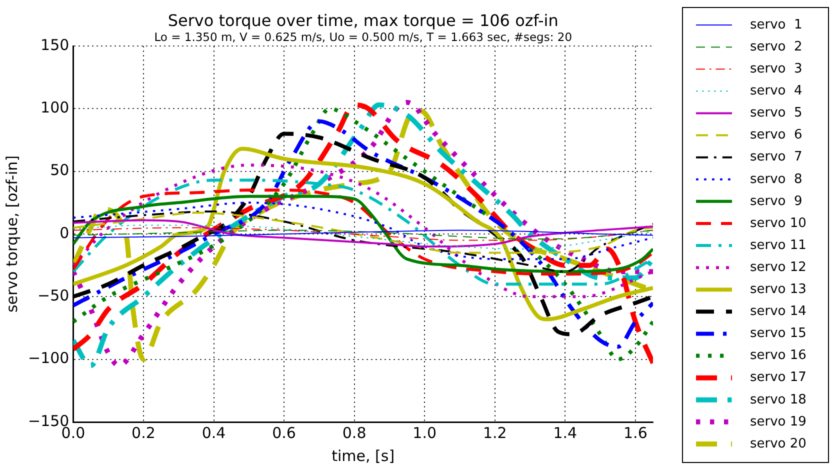  I want to click on x-tick-label: 0.4, so click(214, 433).